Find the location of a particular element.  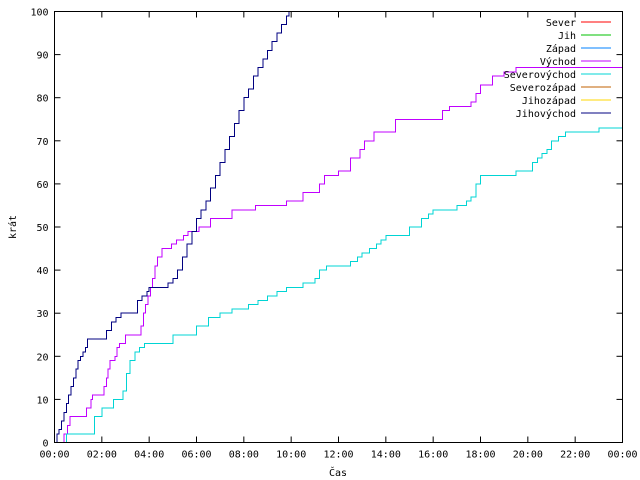

legend-label: Jih is located at coordinates (567, 36).